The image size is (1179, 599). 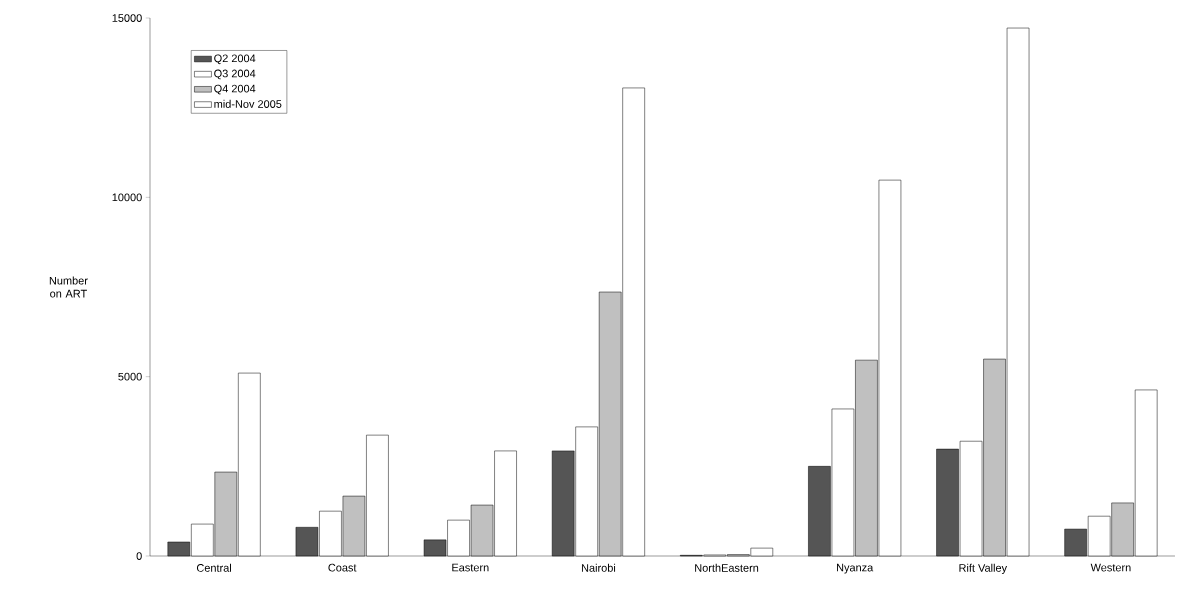 What do you see at coordinates (235, 59) in the screenshot?
I see `legend-label: Q2 2004` at bounding box center [235, 59].